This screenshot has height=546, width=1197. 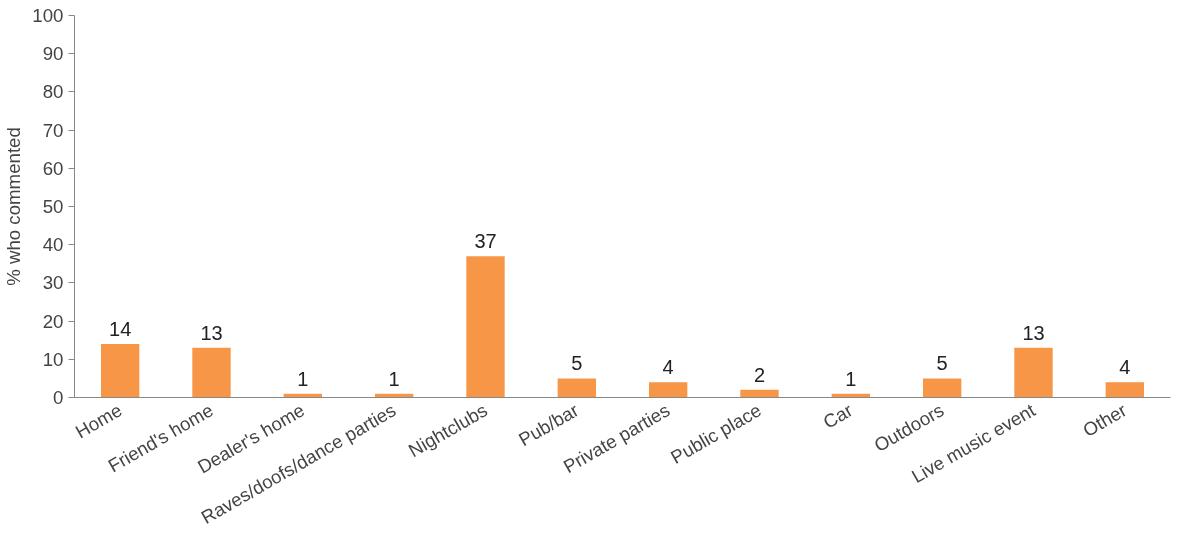 I want to click on data-label: 37, so click(x=485, y=241).